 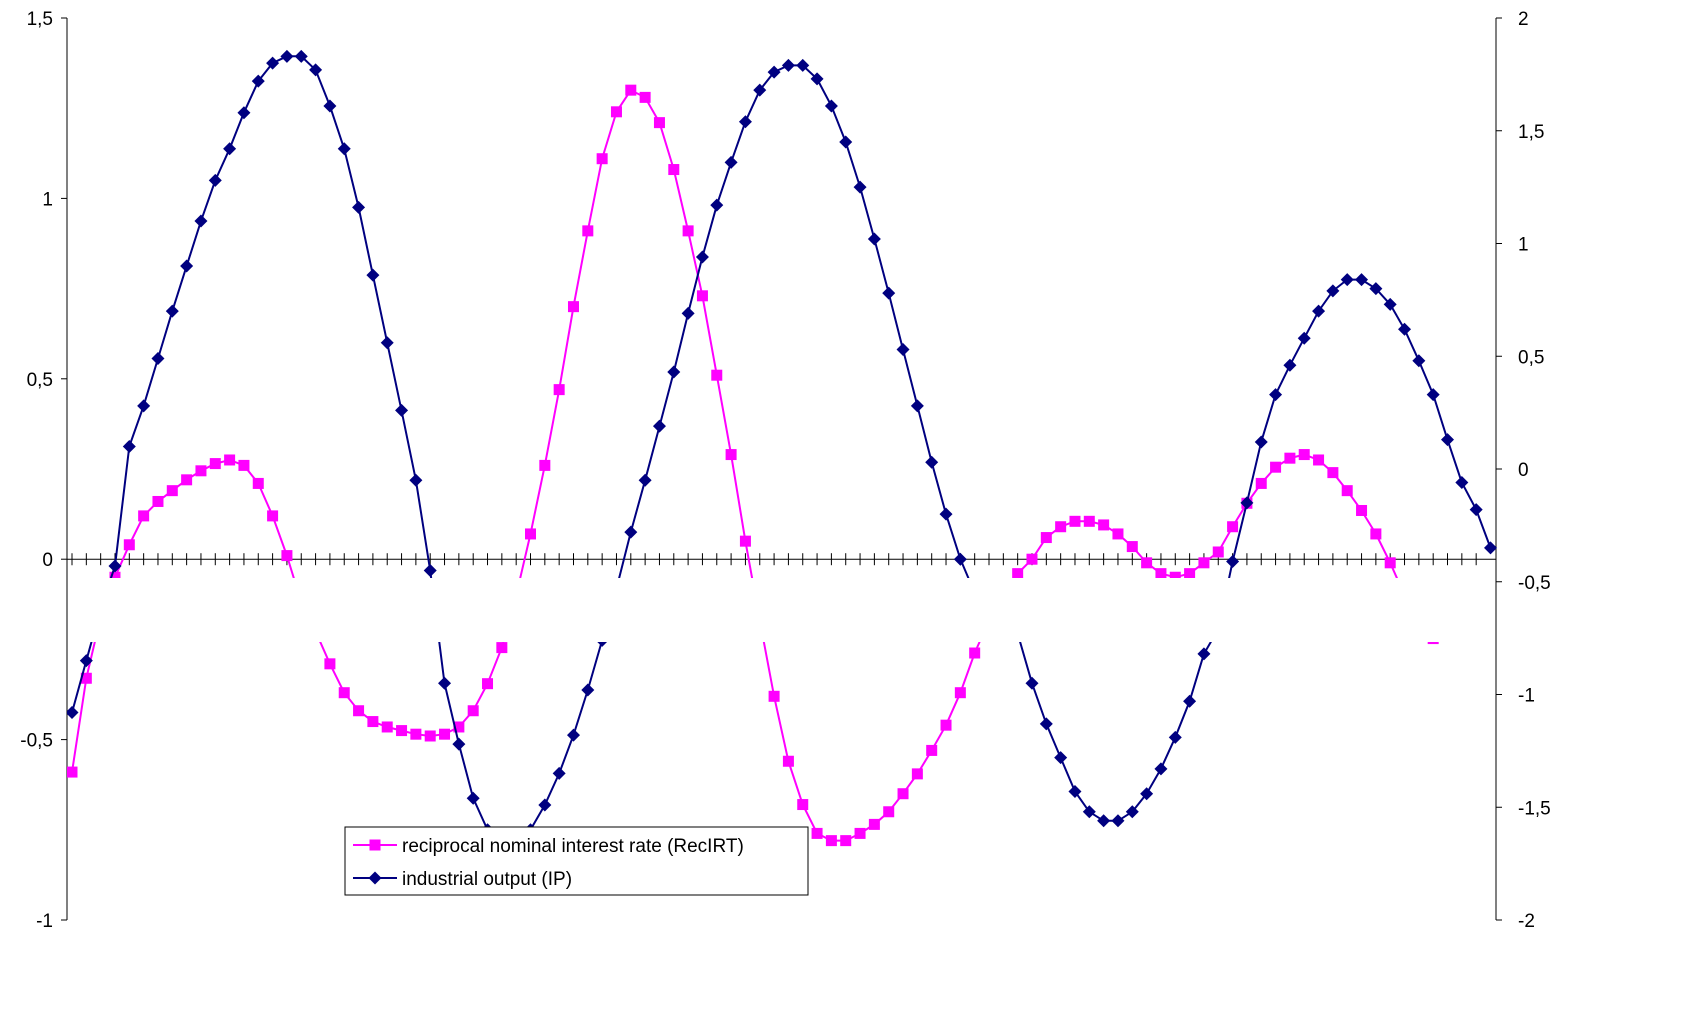 I want to click on left-axis-tick-label: -1, so click(x=44, y=921).